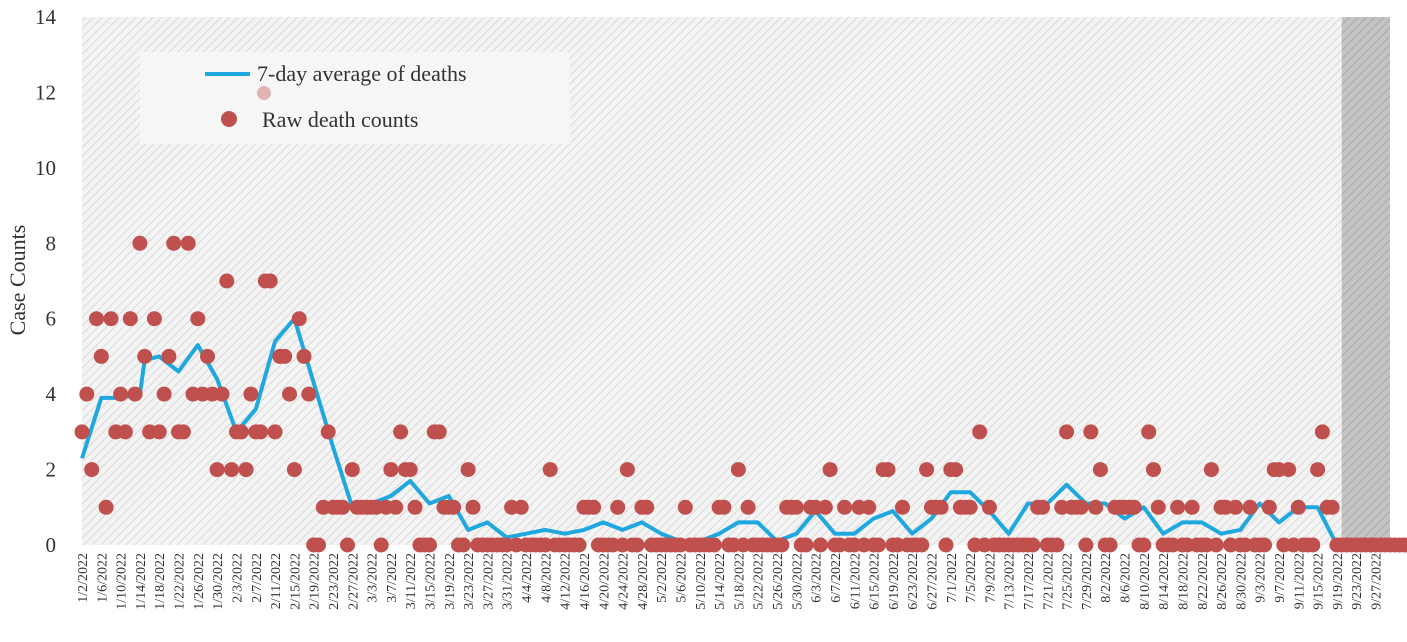 The image size is (1407, 642). I want to click on x-tick-label: 2/27/2022, so click(353, 581).